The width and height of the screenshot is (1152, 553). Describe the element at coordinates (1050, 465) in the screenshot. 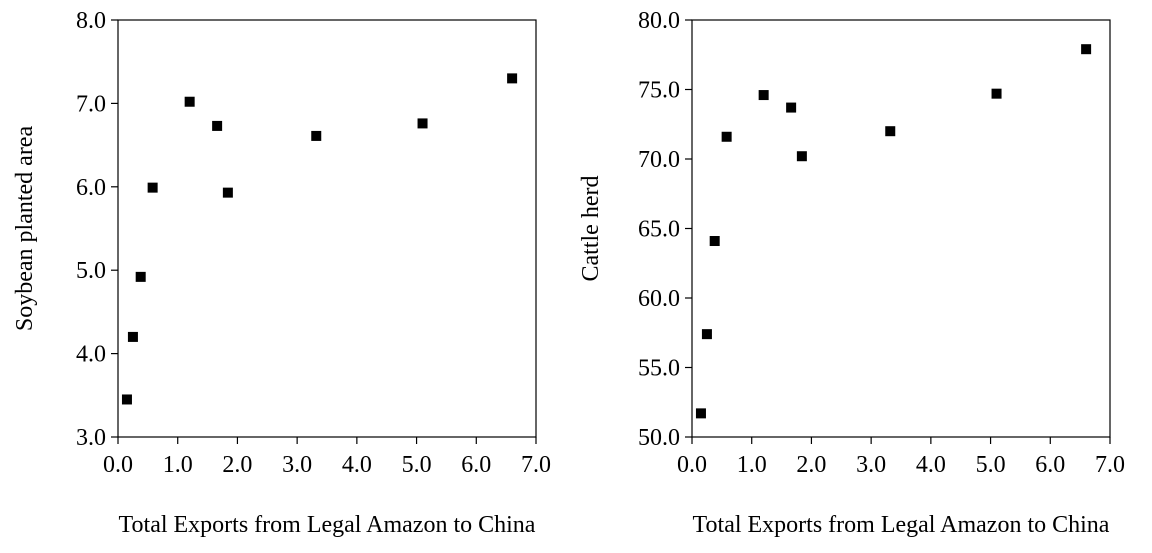

I see `cattle-x-tick-label: 6.0` at that location.